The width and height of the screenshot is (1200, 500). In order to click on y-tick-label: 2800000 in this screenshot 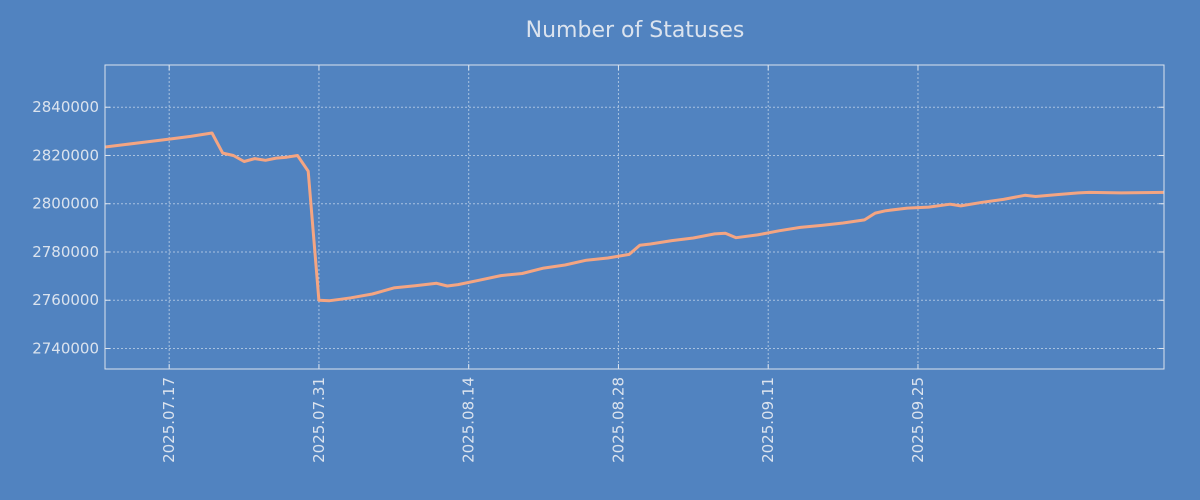, I will do `click(65, 204)`.